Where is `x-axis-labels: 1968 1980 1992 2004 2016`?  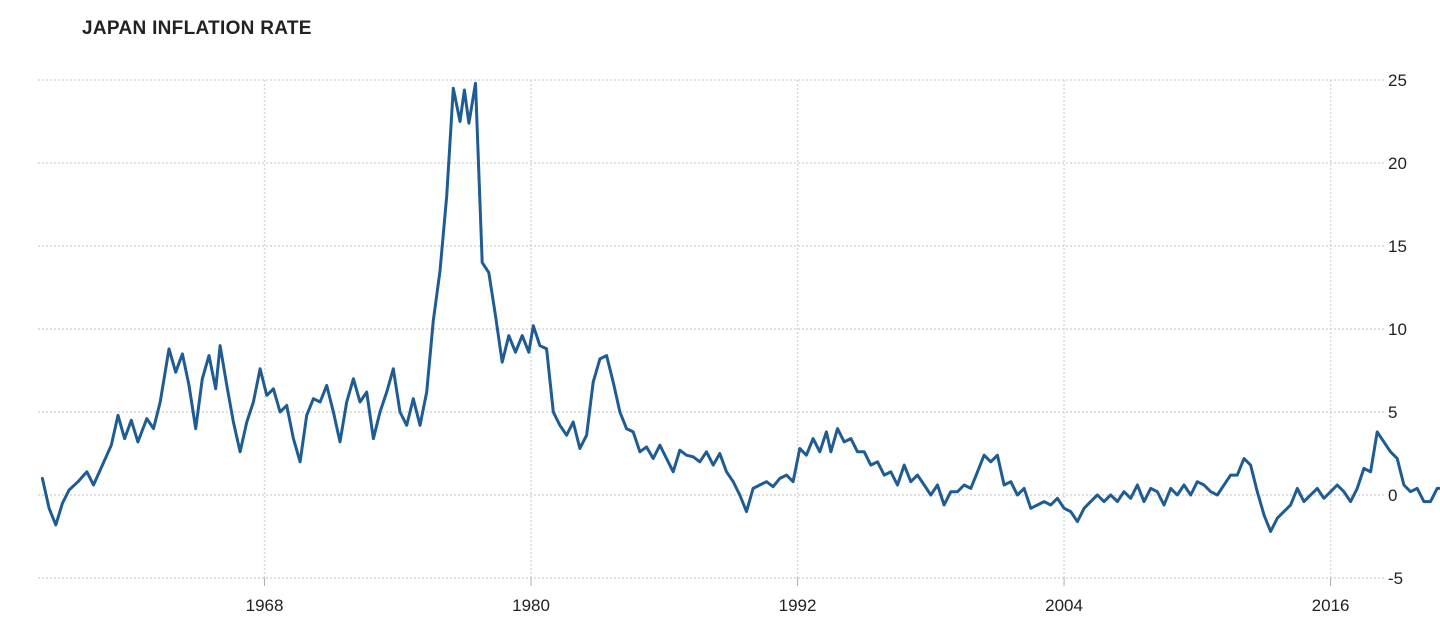
x-axis-labels: 1968 1980 1992 2004 2016 is located at coordinates (798, 605).